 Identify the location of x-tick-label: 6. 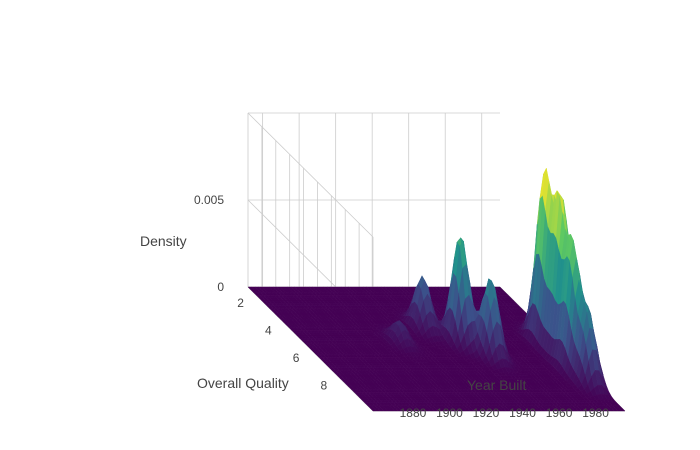
(296, 358).